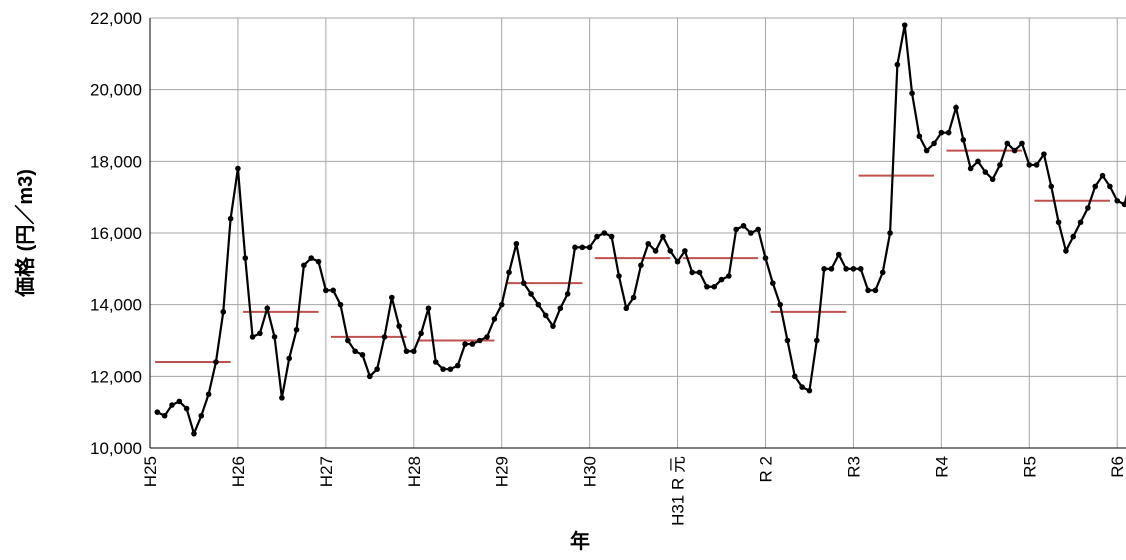 The height and width of the screenshot is (560, 1126). Describe the element at coordinates (25, 233) in the screenshot. I see `y-axis-label: 価格 (円／m3)` at that location.